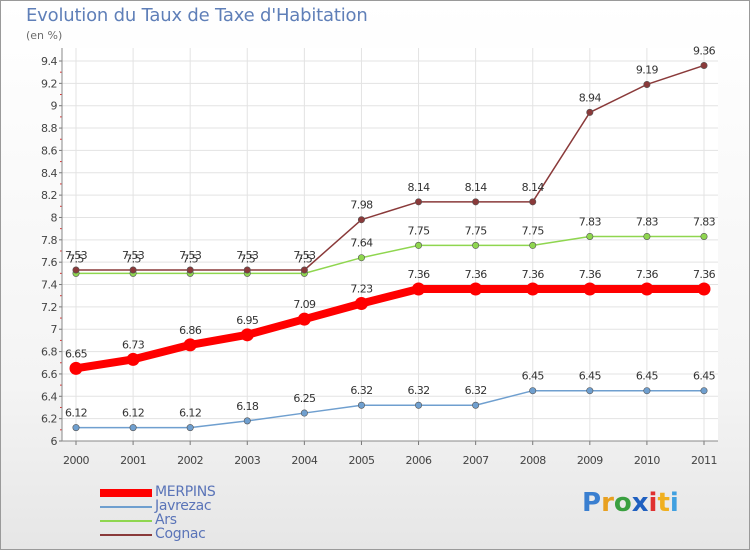 The width and height of the screenshot is (750, 550). I want to click on x-tick-label: 2001, so click(133, 460).